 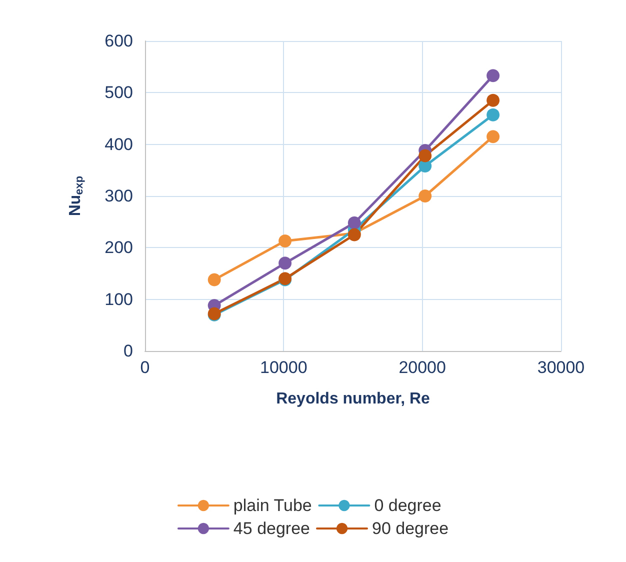 I want to click on y-tick-label: 500, so click(x=118, y=92).